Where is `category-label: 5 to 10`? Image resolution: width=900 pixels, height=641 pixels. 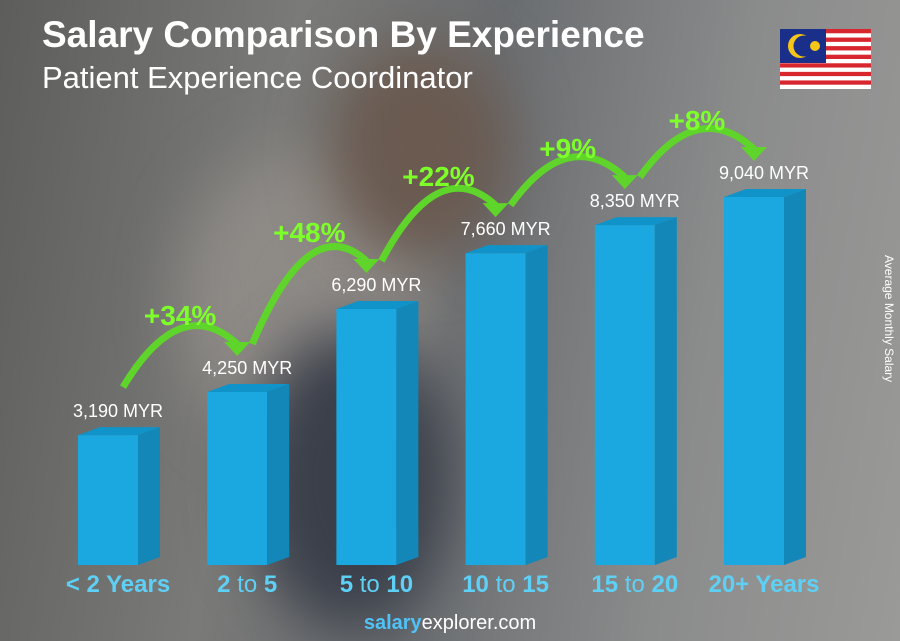
category-label: 5 to 10 is located at coordinates (376, 584).